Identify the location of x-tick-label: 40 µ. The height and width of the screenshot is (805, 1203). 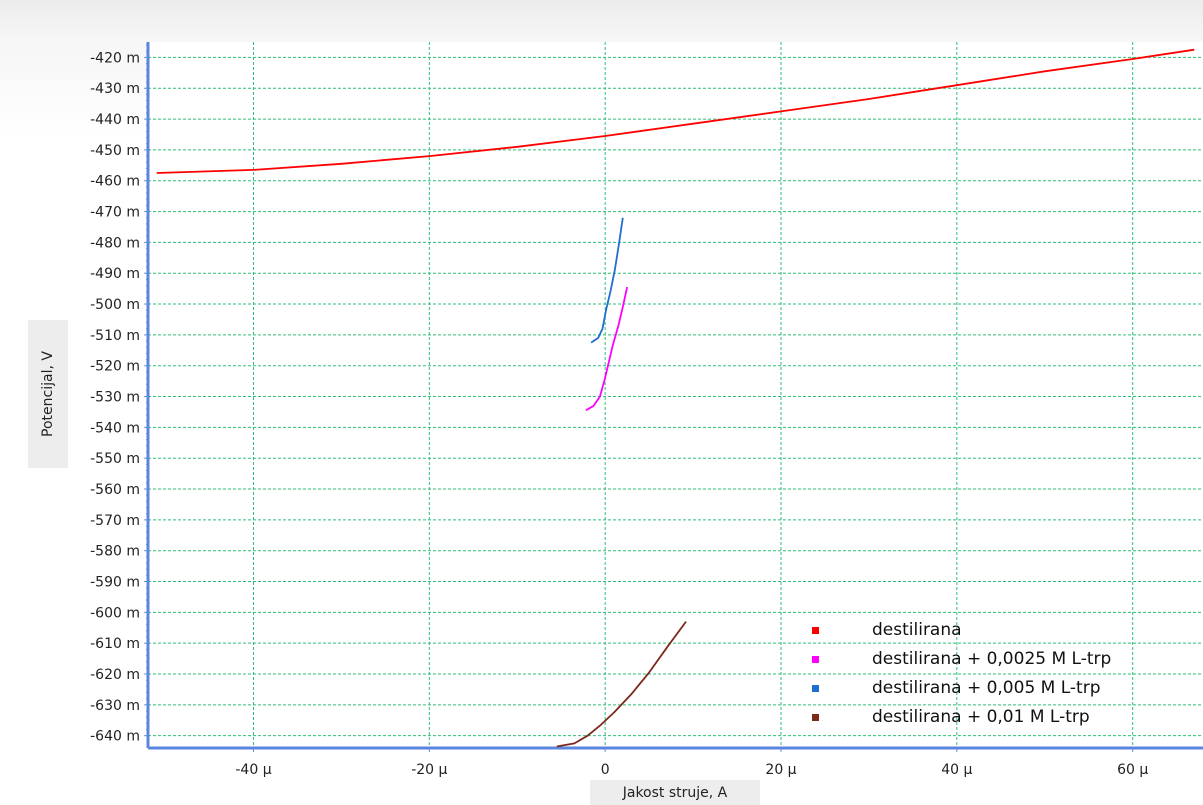
(956, 770).